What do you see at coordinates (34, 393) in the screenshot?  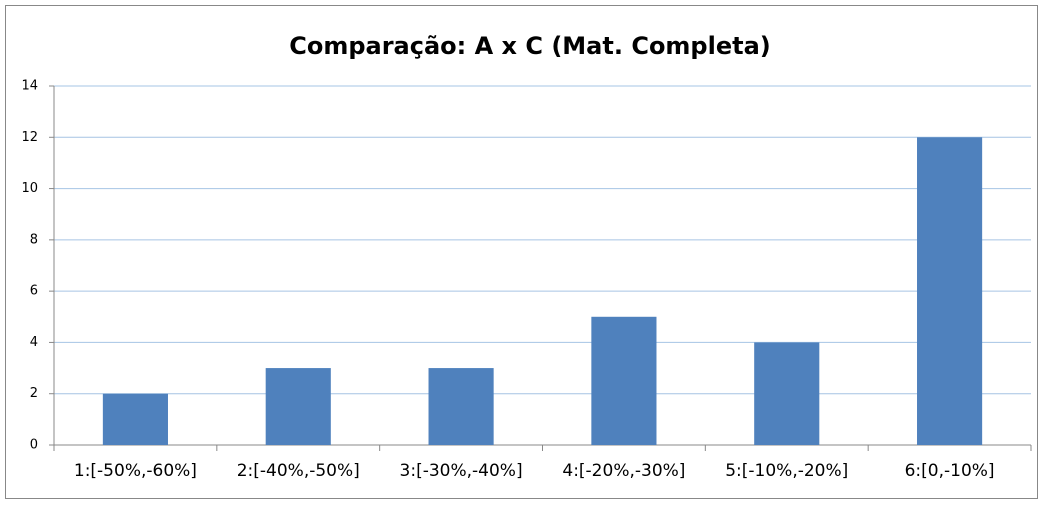 I see `y-tick-label: 2` at bounding box center [34, 393].